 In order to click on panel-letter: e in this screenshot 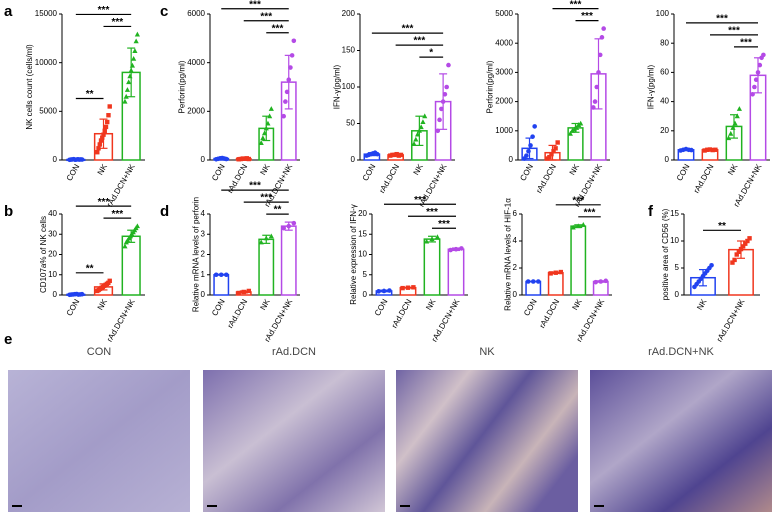, I will do `click(8, 339)`.